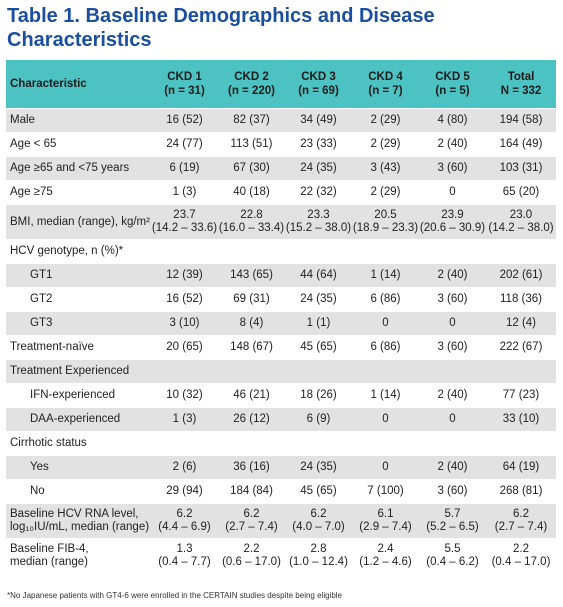 Image resolution: width=563 pixels, height=607 pixels. Describe the element at coordinates (31, 192) in the screenshot. I see `row-label-text: Age ≥75` at that location.